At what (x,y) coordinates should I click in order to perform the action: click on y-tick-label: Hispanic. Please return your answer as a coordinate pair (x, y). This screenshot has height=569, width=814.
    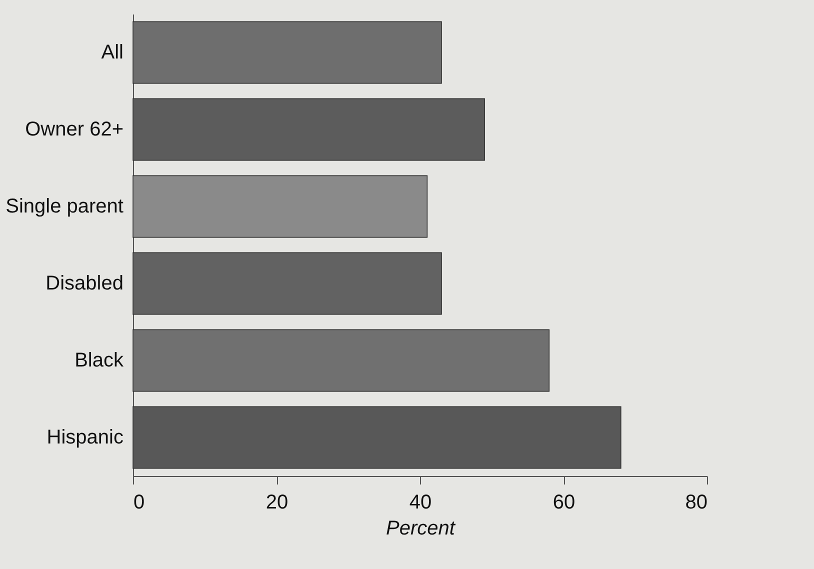
    Looking at the image, I should click on (85, 437).